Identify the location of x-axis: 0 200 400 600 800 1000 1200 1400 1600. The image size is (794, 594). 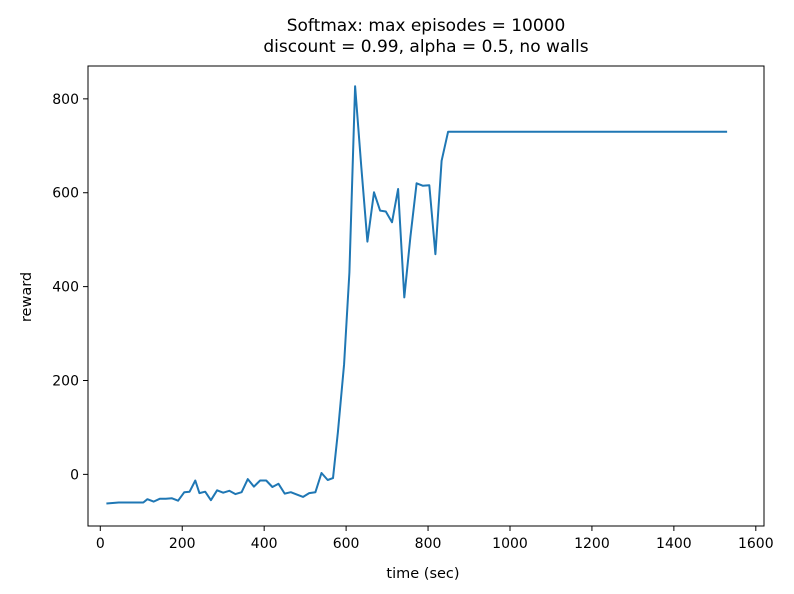
(435, 539).